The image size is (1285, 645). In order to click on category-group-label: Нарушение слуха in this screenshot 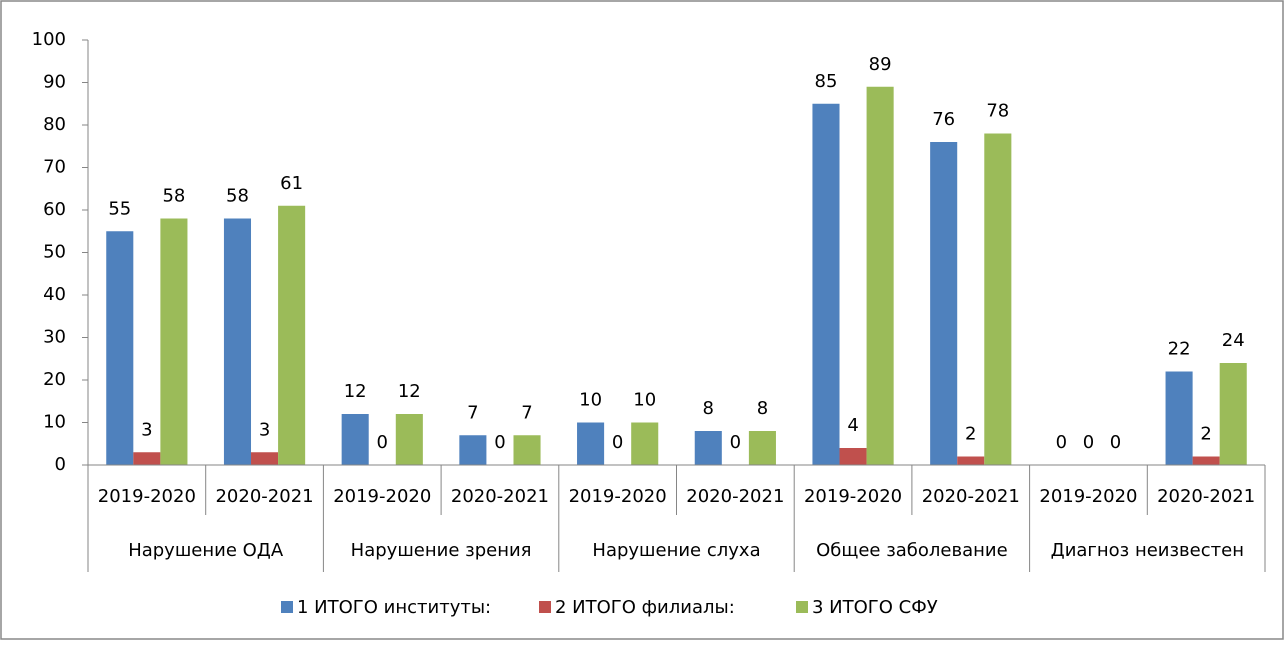, I will do `click(676, 550)`.